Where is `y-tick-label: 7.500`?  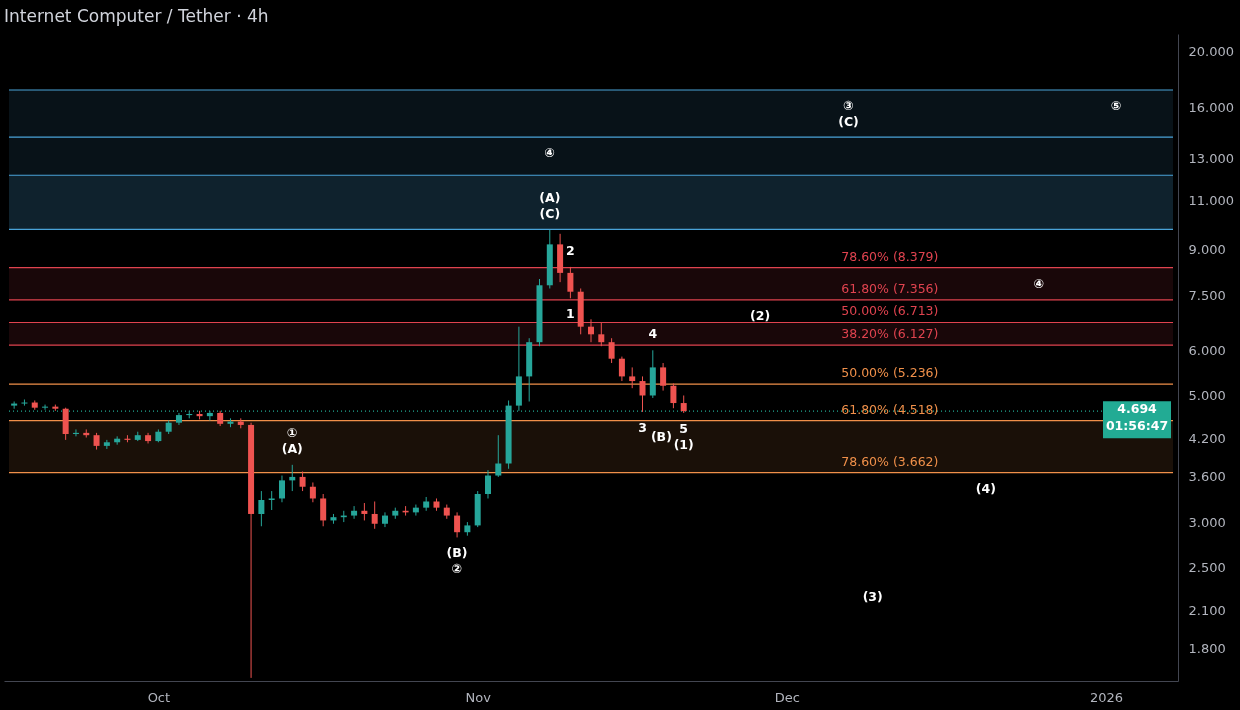
y-tick-label: 7.500 is located at coordinates (1207, 295).